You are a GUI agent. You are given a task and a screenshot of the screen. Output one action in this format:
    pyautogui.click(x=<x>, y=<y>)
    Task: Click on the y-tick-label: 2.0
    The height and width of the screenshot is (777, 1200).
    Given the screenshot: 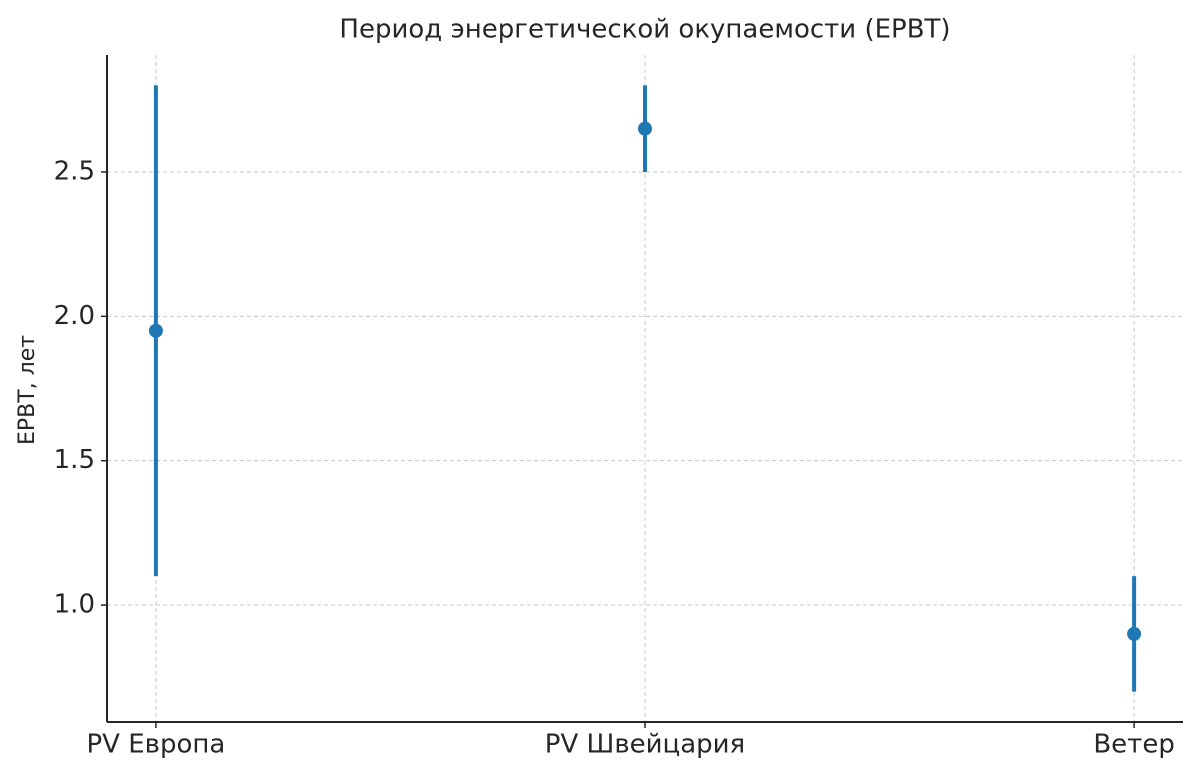 What is the action you would take?
    pyautogui.click(x=74, y=316)
    